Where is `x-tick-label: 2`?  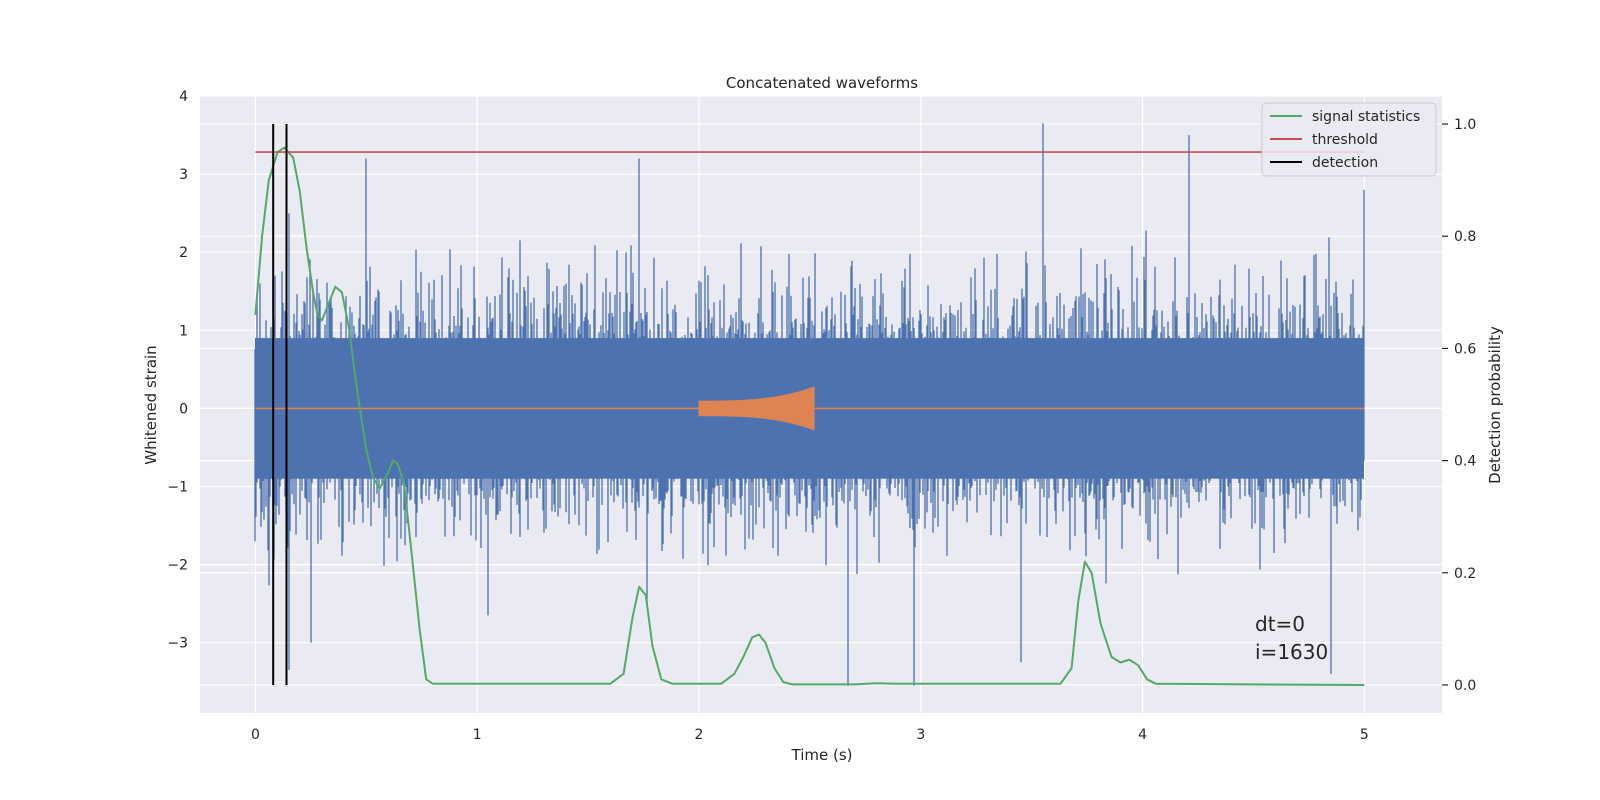
x-tick-label: 2 is located at coordinates (699, 735).